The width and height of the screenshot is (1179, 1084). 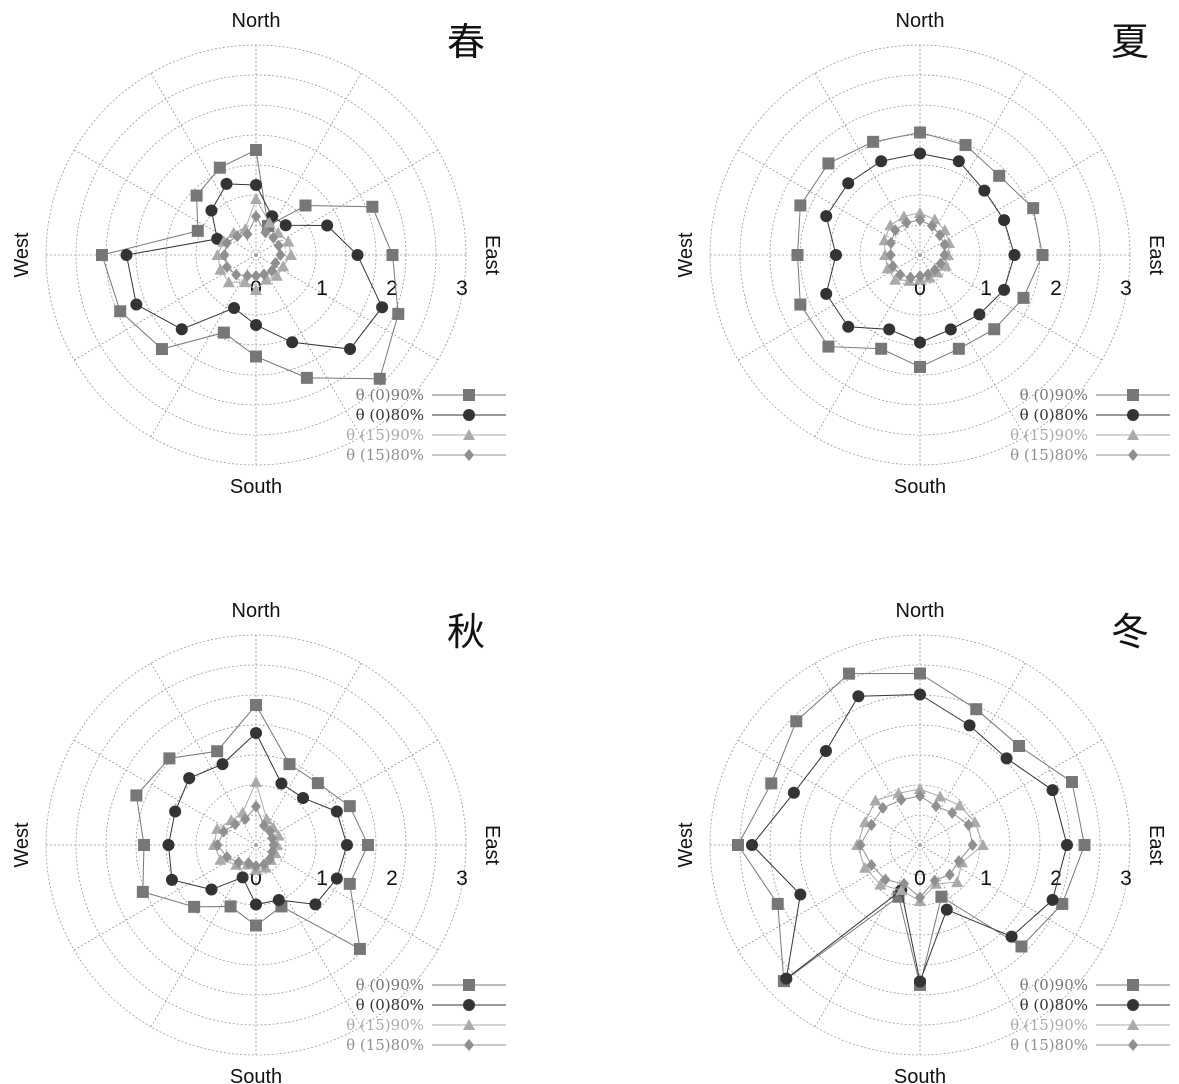 What do you see at coordinates (1130, 632) in the screenshot?
I see `season-title: 冬` at bounding box center [1130, 632].